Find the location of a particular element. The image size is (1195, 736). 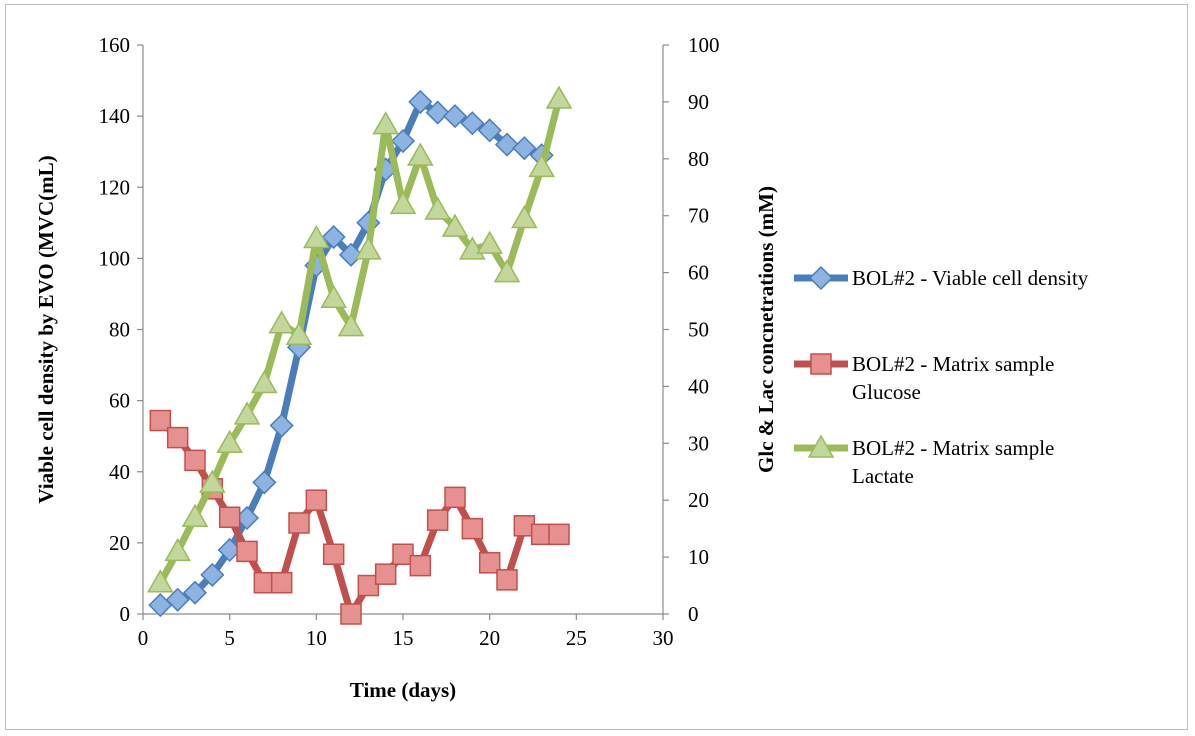

right-y-tick-label: 0 is located at coordinates (693, 614).